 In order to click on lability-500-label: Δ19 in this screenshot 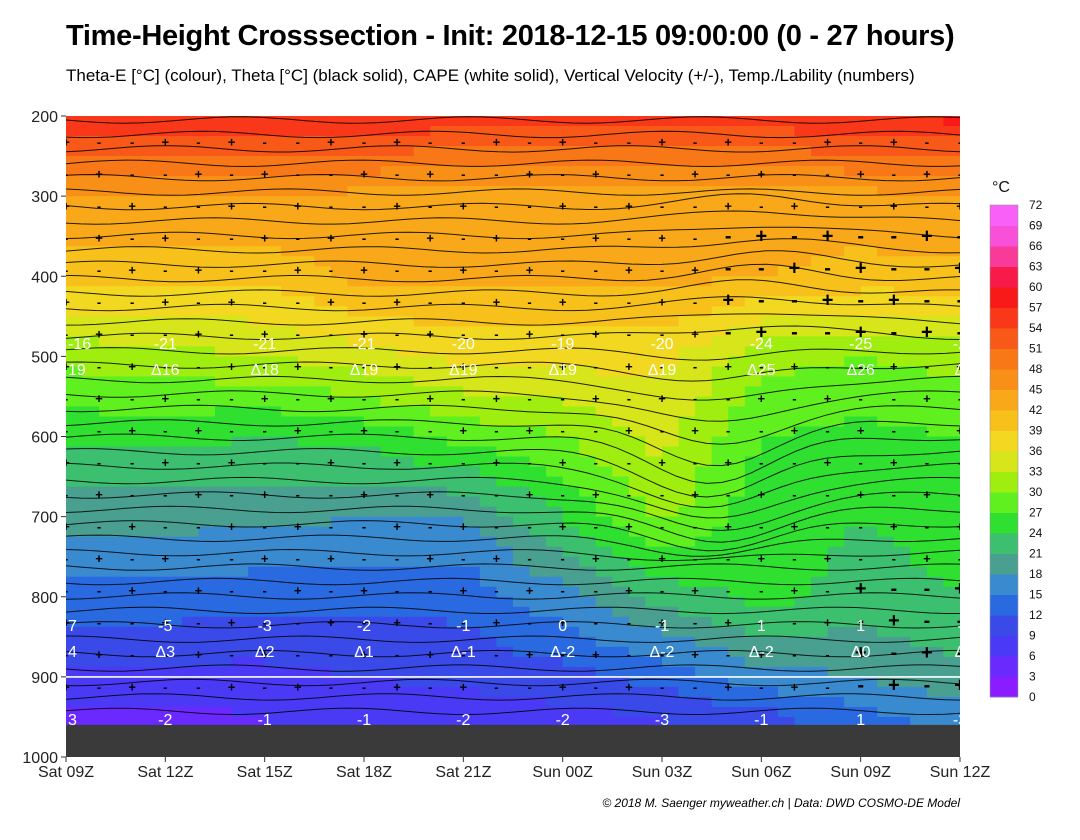, I will do `click(562, 370)`.